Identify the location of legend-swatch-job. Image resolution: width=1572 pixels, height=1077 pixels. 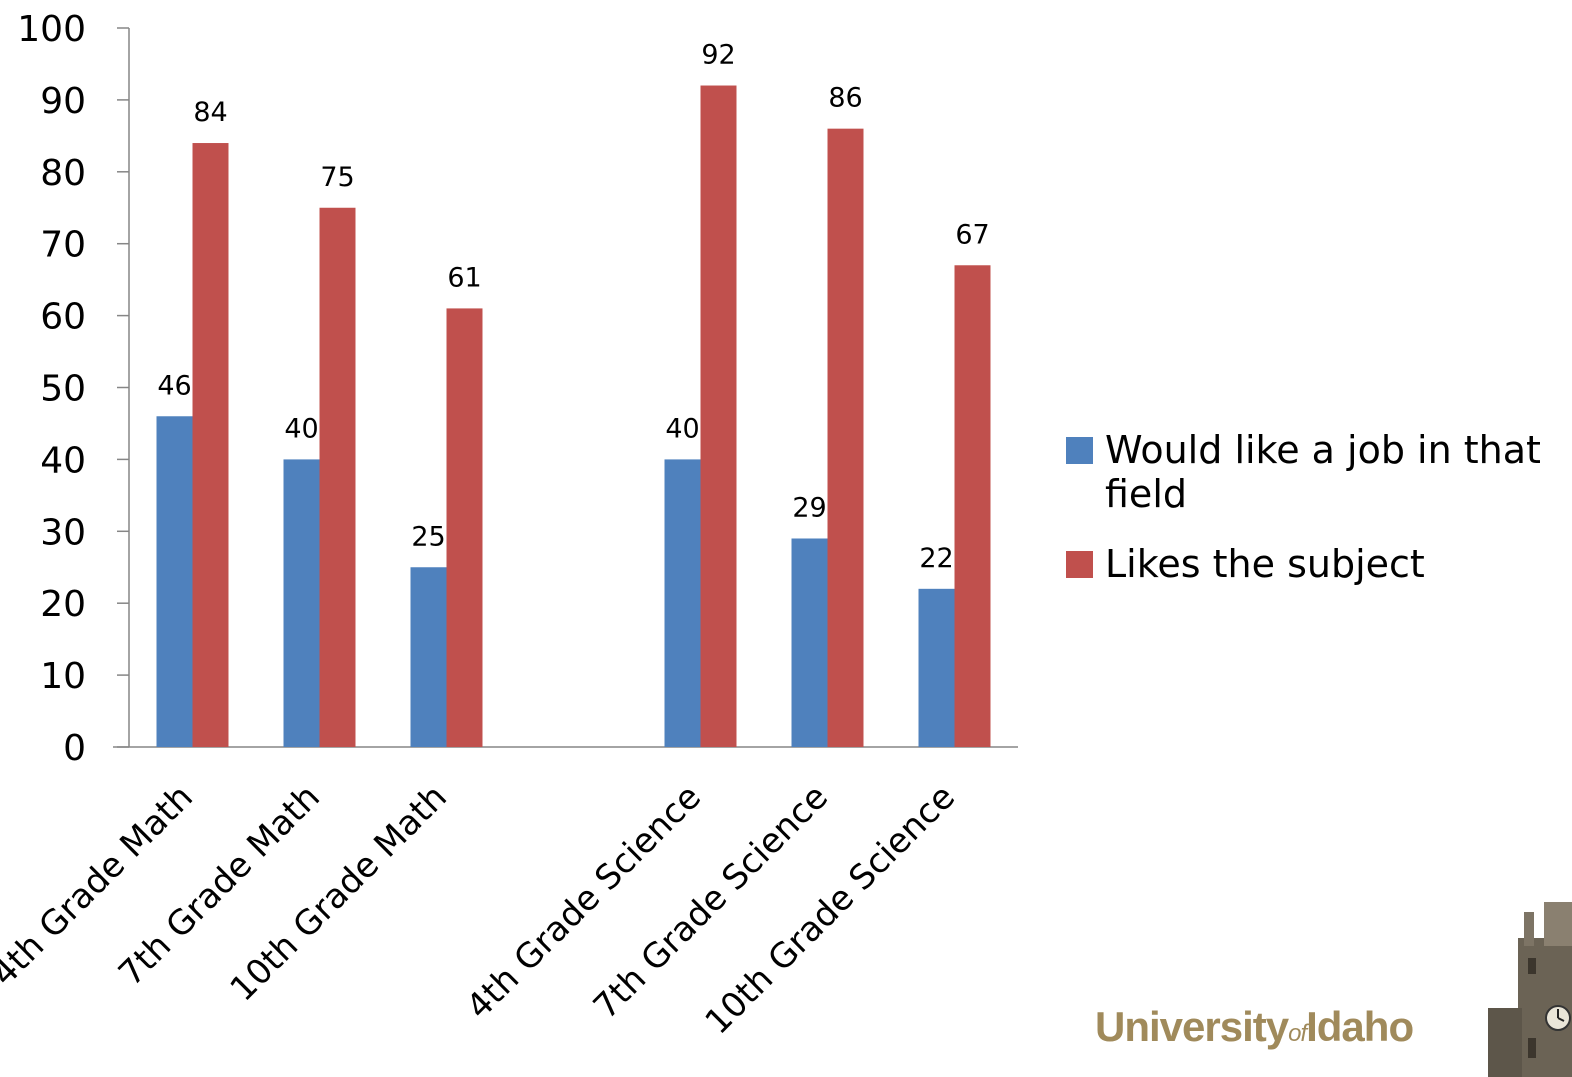
(1079, 450).